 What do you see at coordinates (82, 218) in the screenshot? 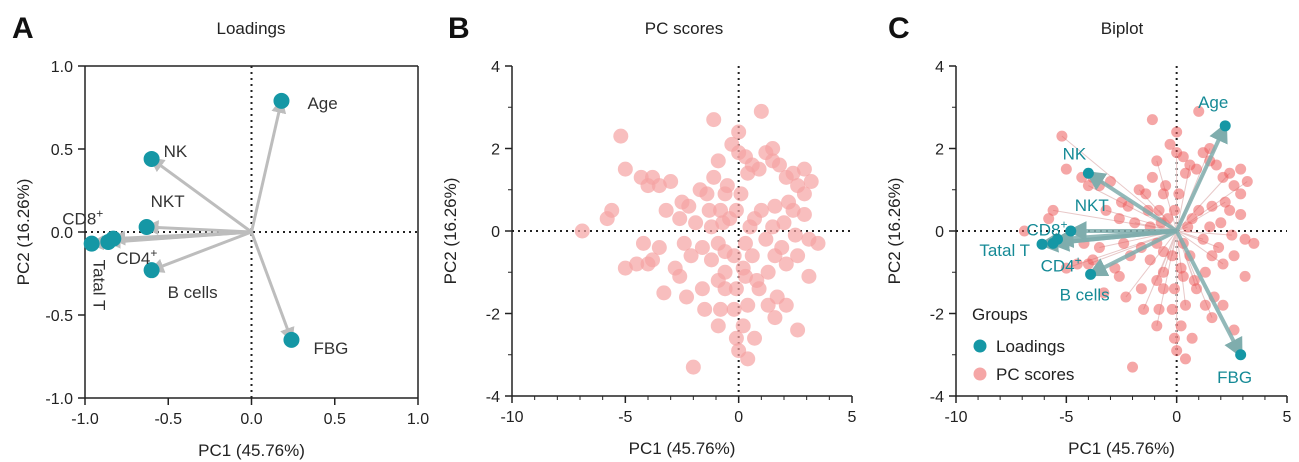
I see `loading-label-cd: CD8+` at bounding box center [82, 218].